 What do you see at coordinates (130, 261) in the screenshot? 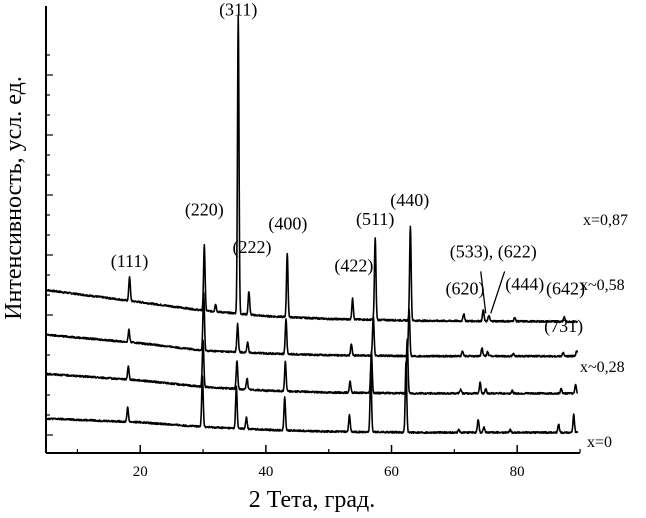
I see `peak-annotation: (111)` at bounding box center [130, 261].